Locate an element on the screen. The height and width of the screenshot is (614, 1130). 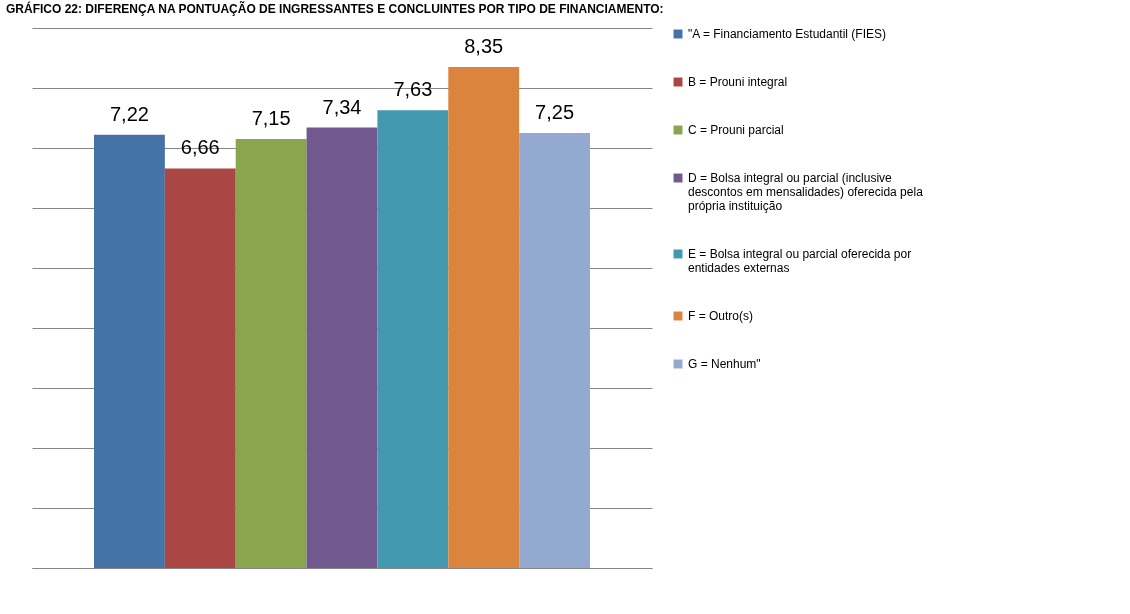
chart-title: GRÁFICO 22: DIFERENÇA NA PONTUAÇÃO DE INGRESSANTES E CONCLUINTES POR TIPO DE FINANCIAMENTO: is located at coordinates (335, 9).